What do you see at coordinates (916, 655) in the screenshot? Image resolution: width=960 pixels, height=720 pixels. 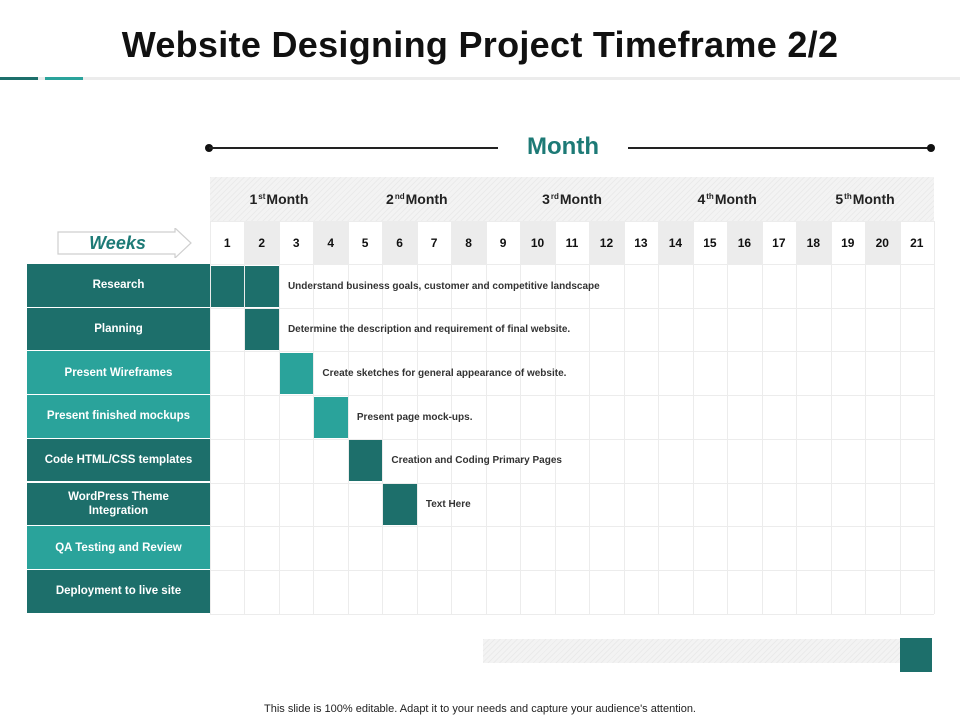 I see `footer-decor-square` at bounding box center [916, 655].